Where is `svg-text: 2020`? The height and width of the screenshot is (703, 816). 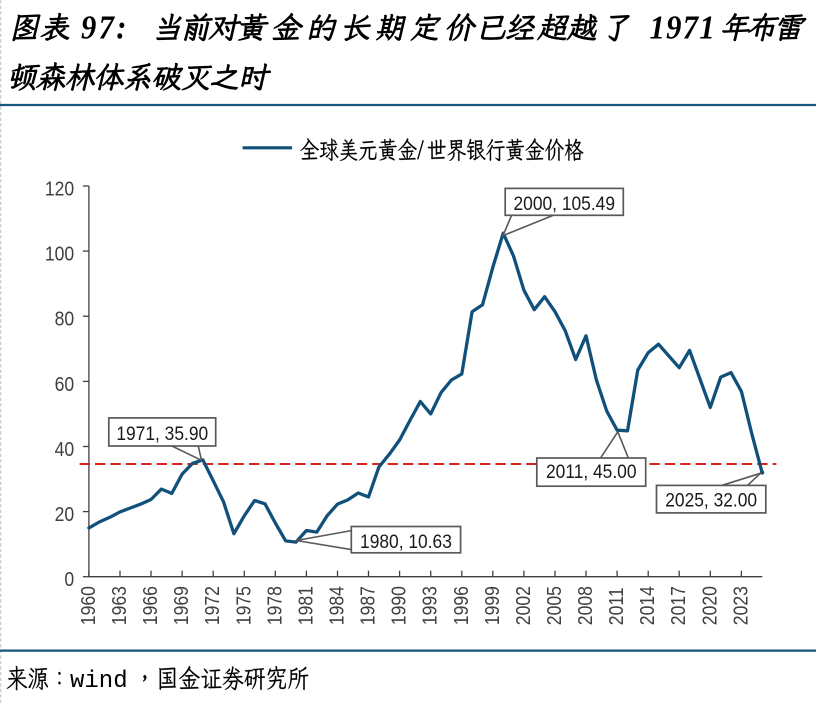 svg-text: 2020 is located at coordinates (709, 605).